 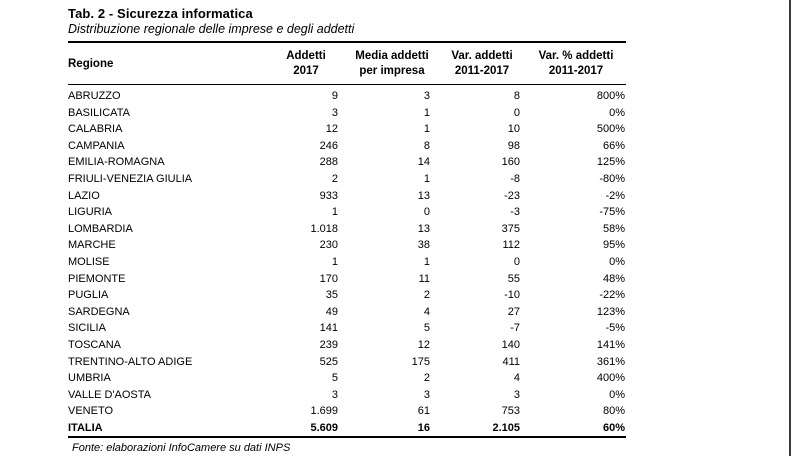 I want to click on value-cell: 12, so click(x=423, y=344).